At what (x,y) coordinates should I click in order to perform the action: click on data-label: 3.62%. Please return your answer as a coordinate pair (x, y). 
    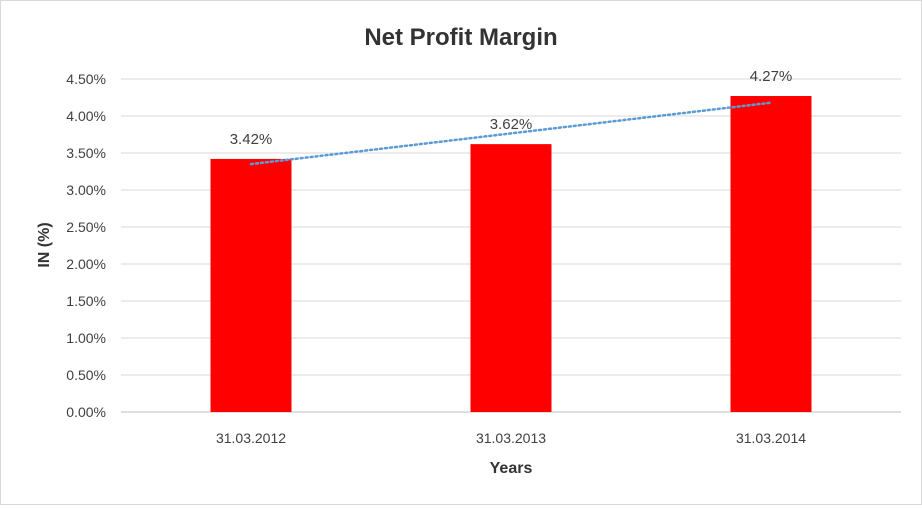
    Looking at the image, I should click on (511, 124).